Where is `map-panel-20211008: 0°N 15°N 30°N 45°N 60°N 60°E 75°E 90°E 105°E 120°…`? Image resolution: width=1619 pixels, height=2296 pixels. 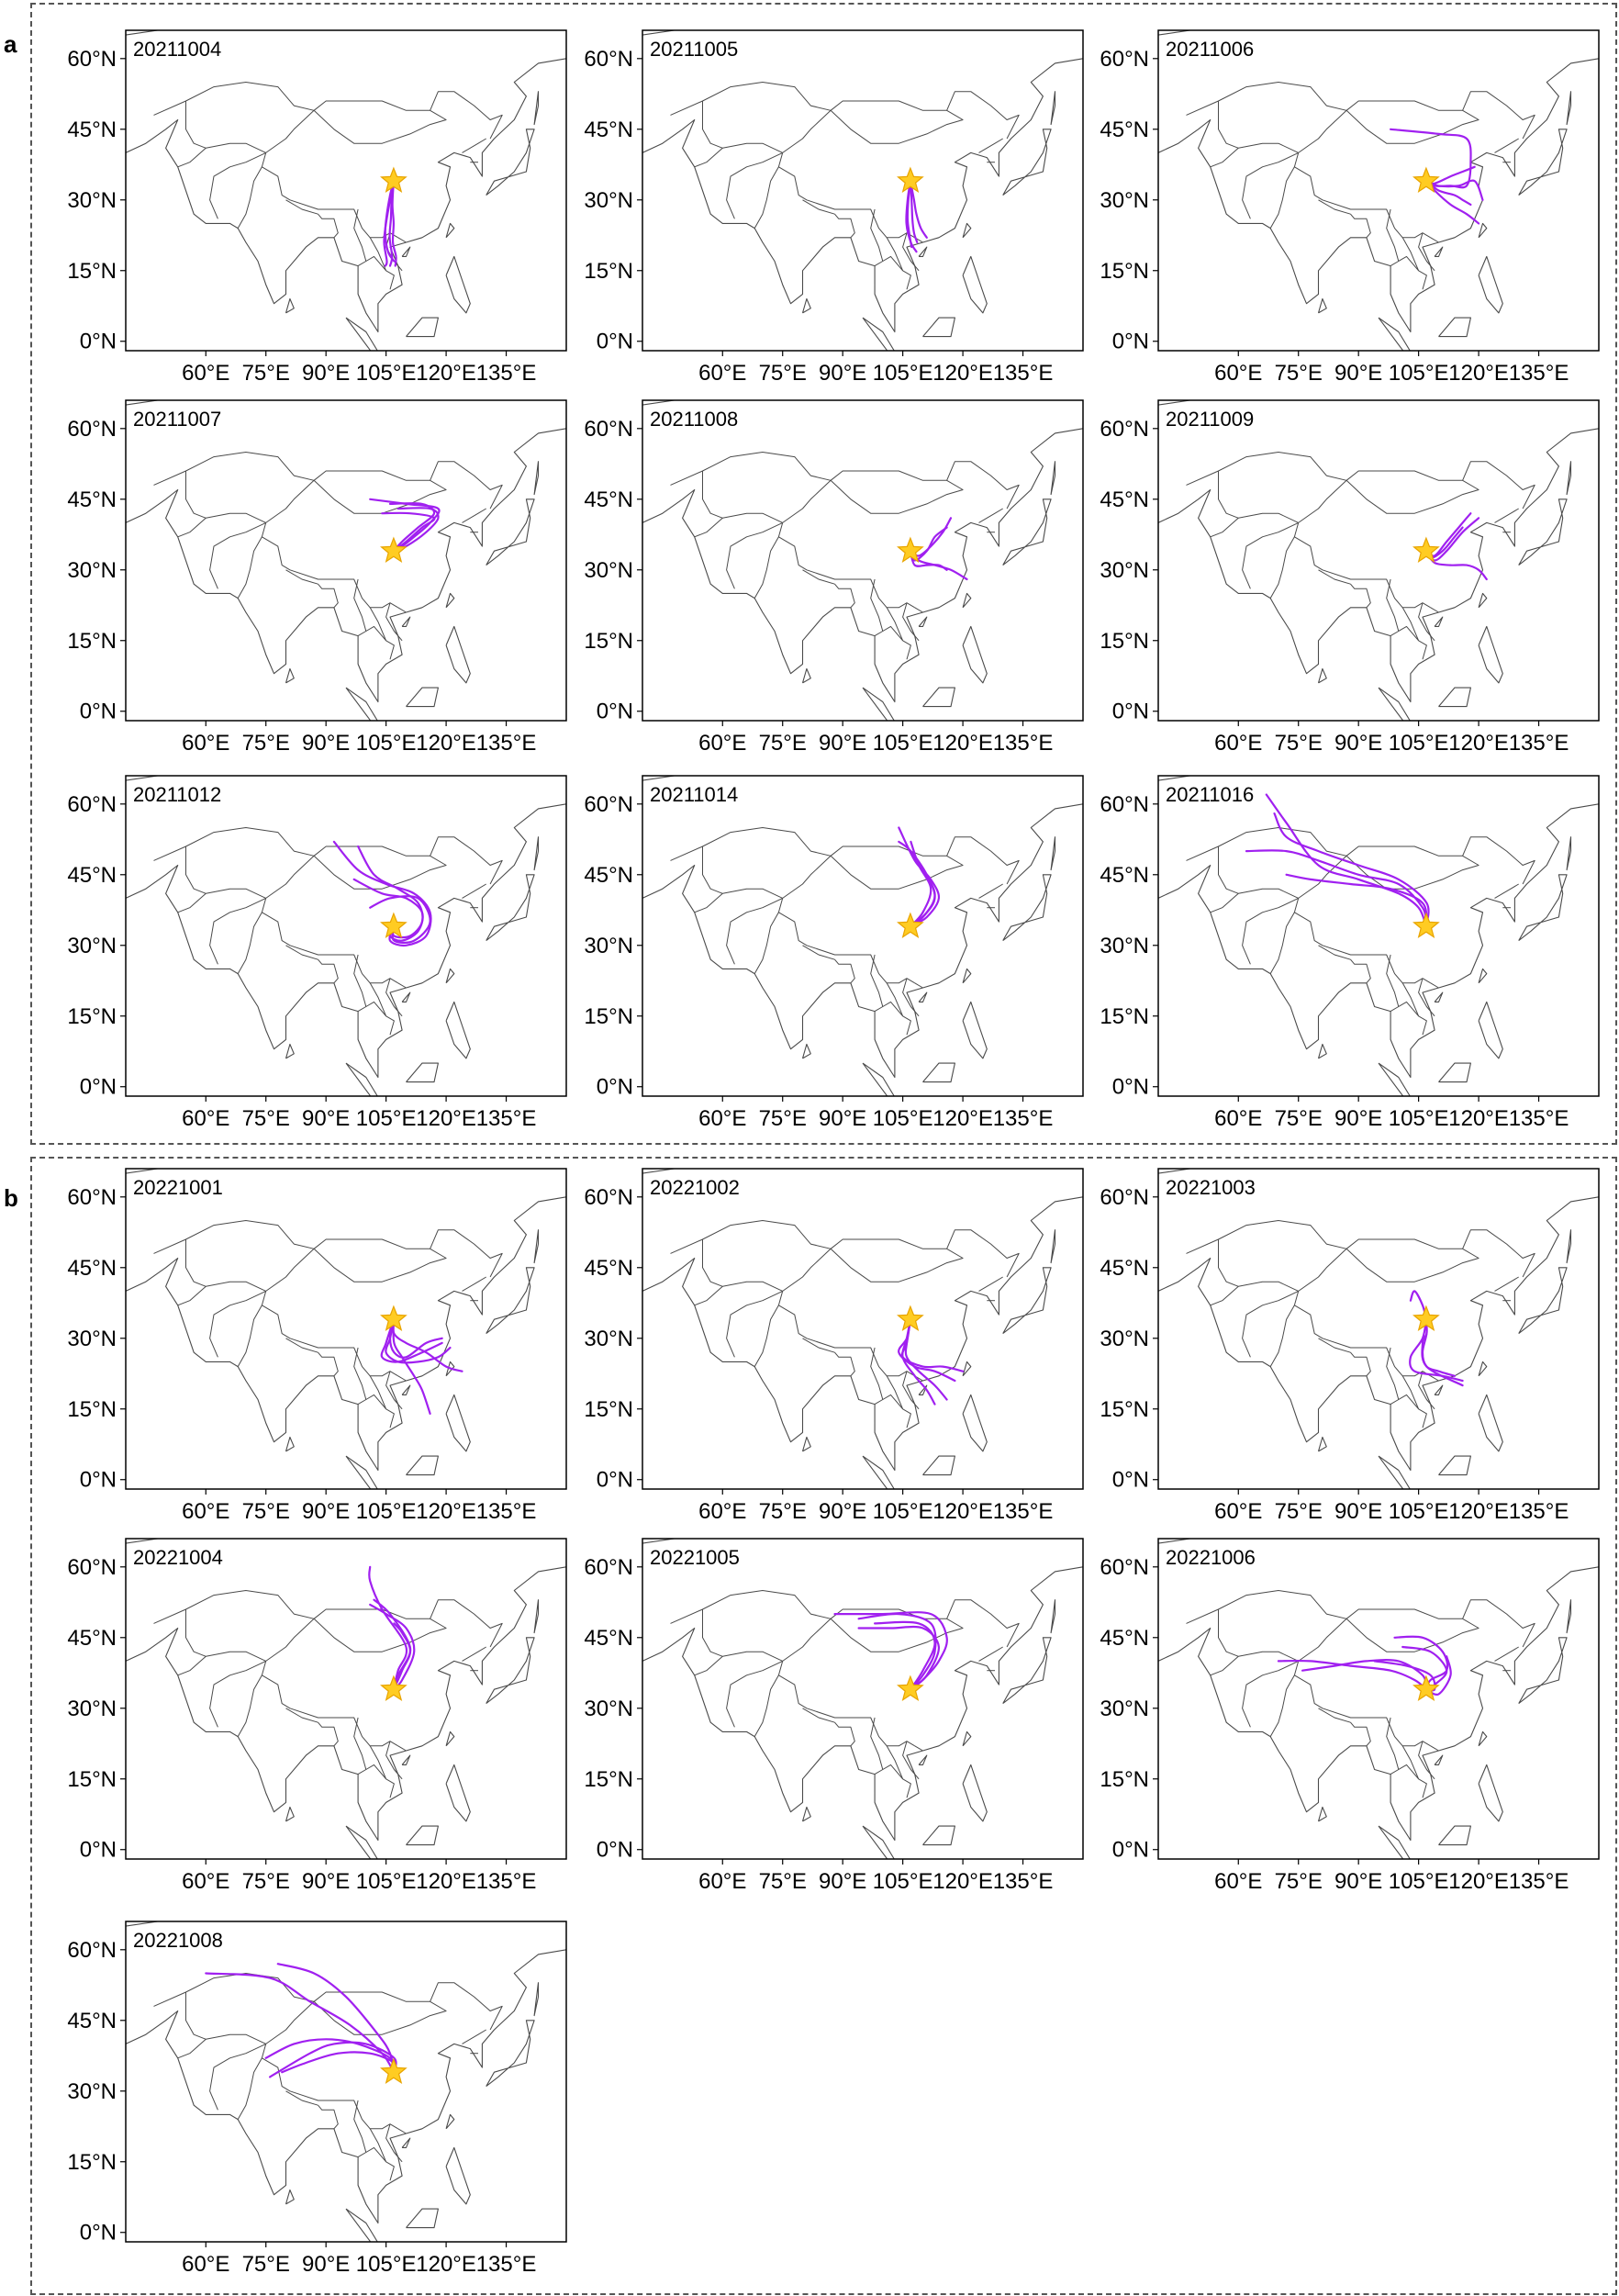 map-panel-20211008: 0°N 15°N 30°N 45°N 60°N 60°E 75°E 90°E 105°E 120°… is located at coordinates (834, 577).